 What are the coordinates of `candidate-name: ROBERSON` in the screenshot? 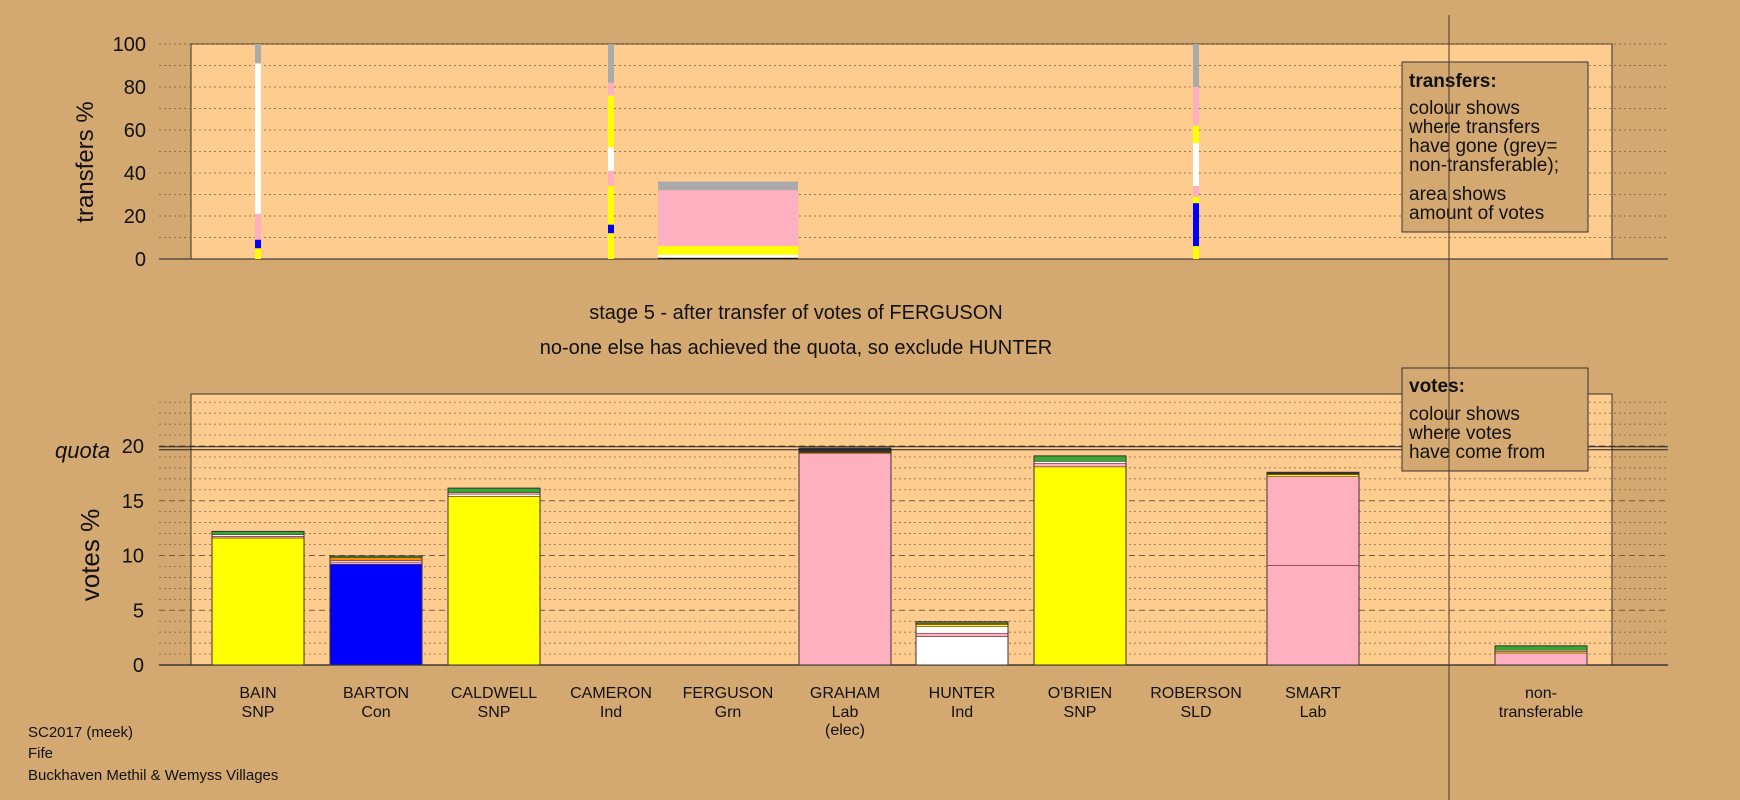 It's located at (1196, 693).